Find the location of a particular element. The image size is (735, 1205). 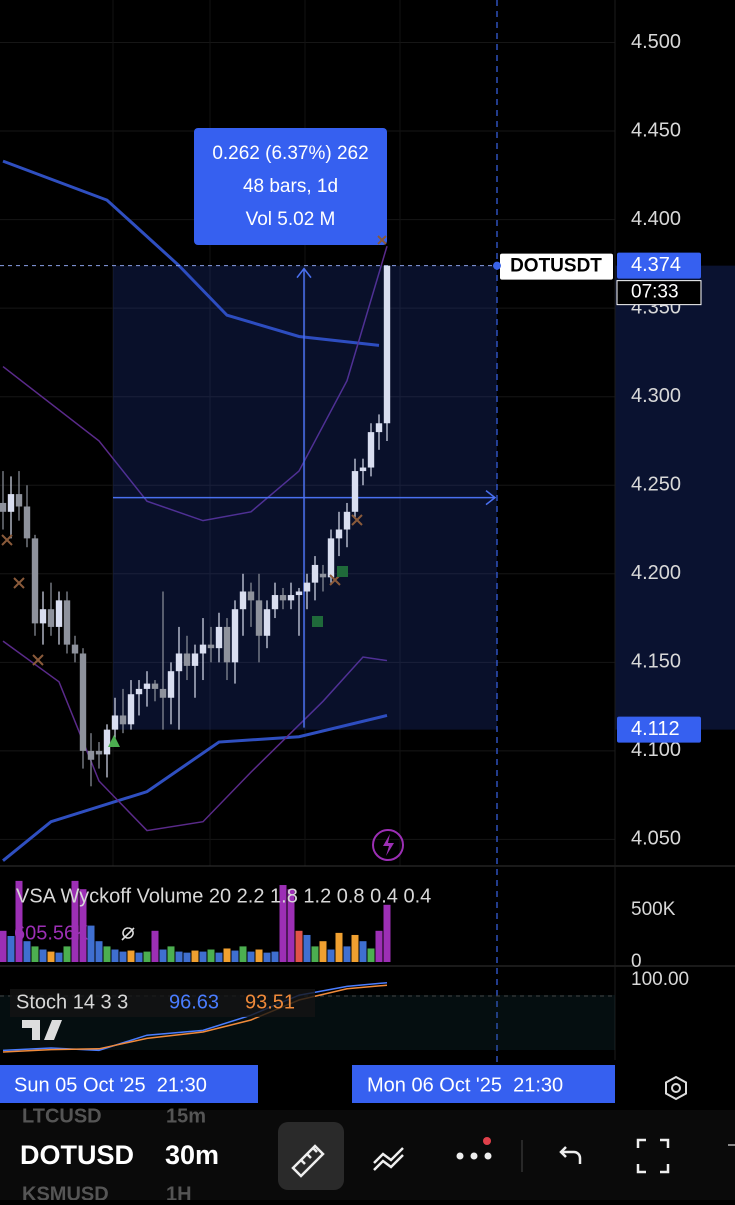

measure-label: 48 bars, 1d is located at coordinates (290, 186).